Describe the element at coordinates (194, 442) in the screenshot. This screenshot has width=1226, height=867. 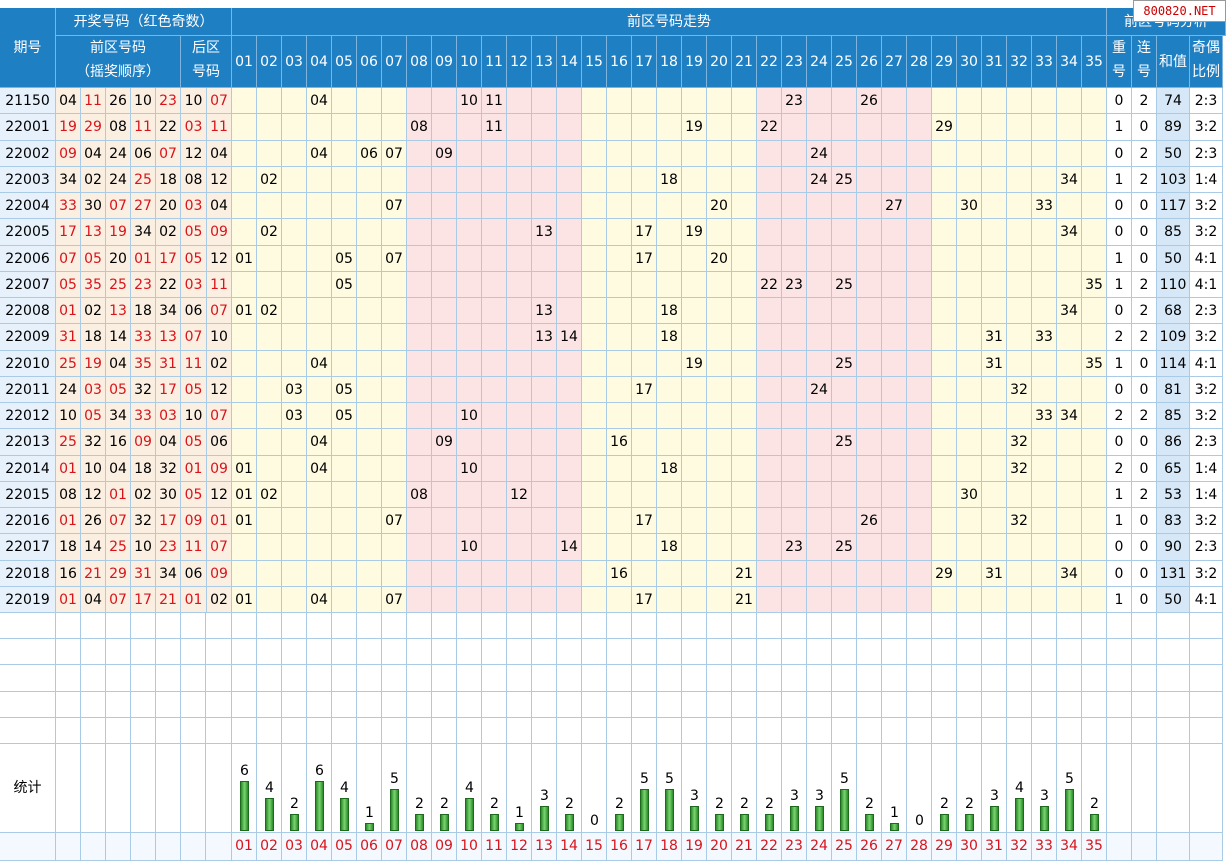
I see `back-ball: 05` at that location.